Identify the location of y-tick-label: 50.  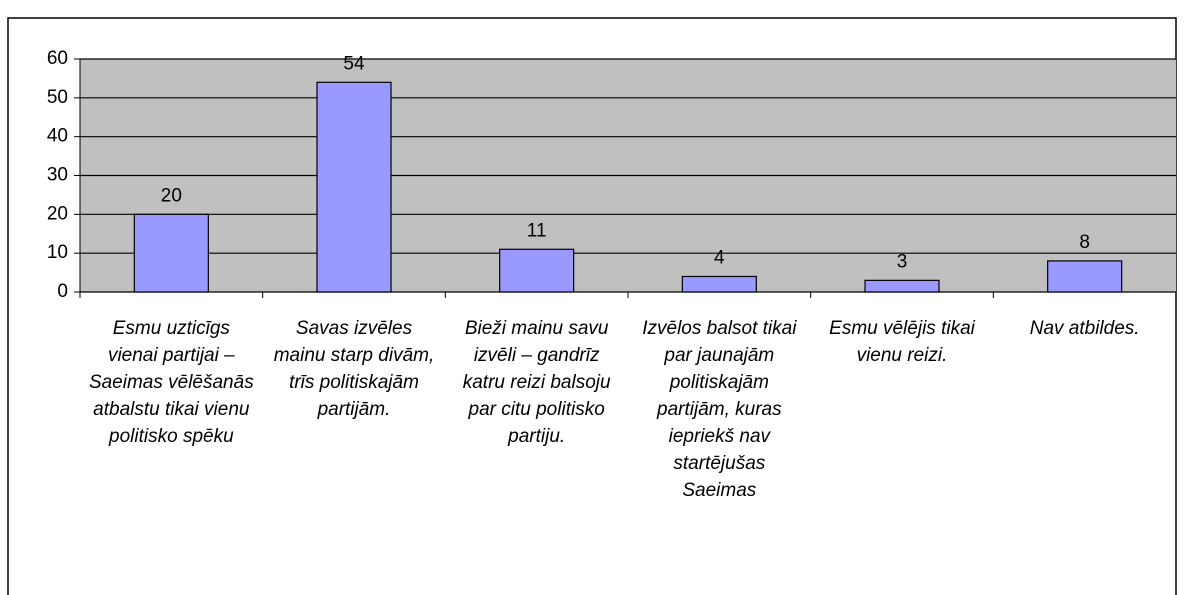
(57, 97).